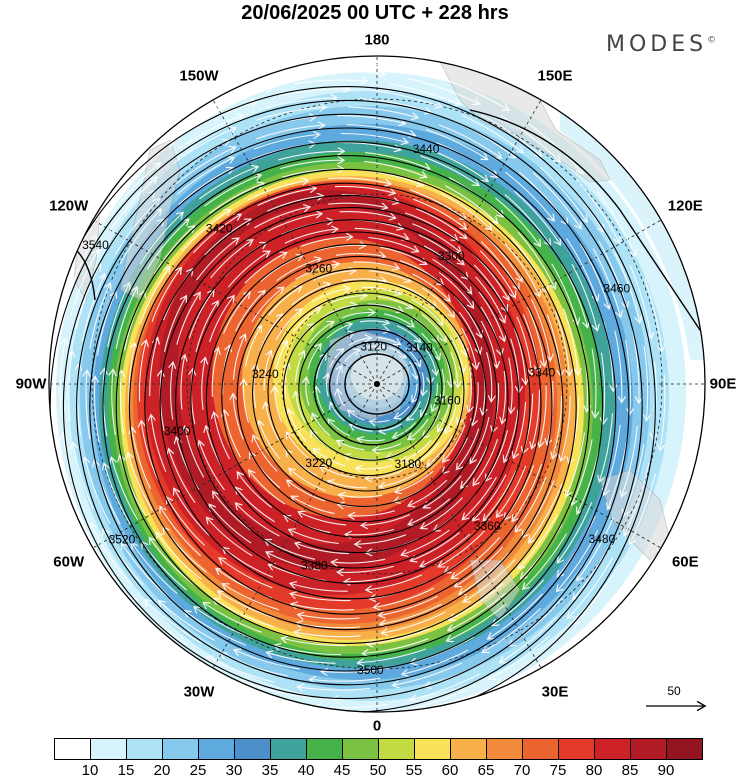 The height and width of the screenshot is (782, 750). I want to click on pole-marker, so click(377, 384).